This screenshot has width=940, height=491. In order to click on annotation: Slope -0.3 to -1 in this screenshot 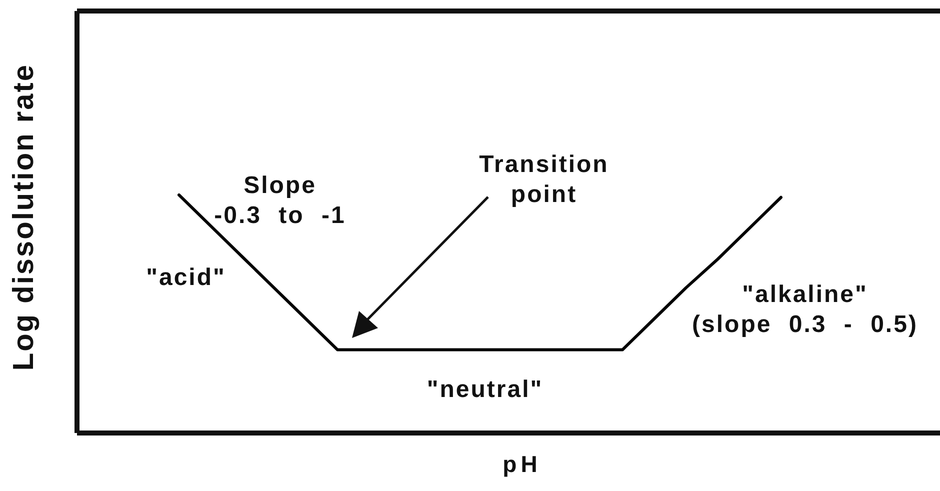, I will do `click(280, 200)`.